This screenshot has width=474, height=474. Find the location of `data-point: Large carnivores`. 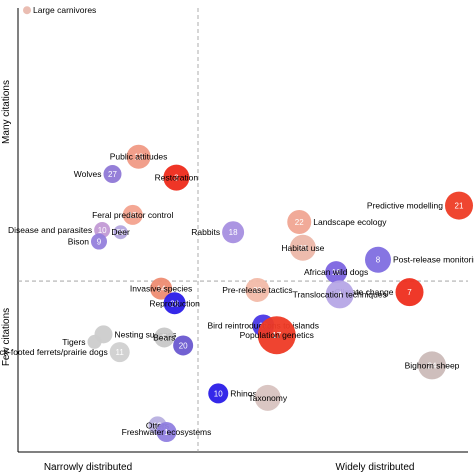

data-point: Large carnivores is located at coordinates (59, 10).